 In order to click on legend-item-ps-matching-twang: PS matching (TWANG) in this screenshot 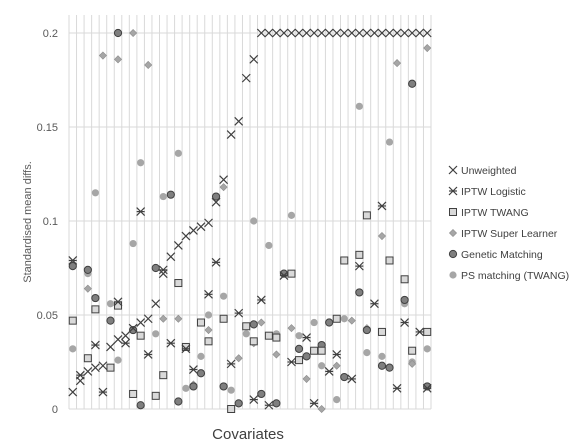, I will do `click(509, 276)`.